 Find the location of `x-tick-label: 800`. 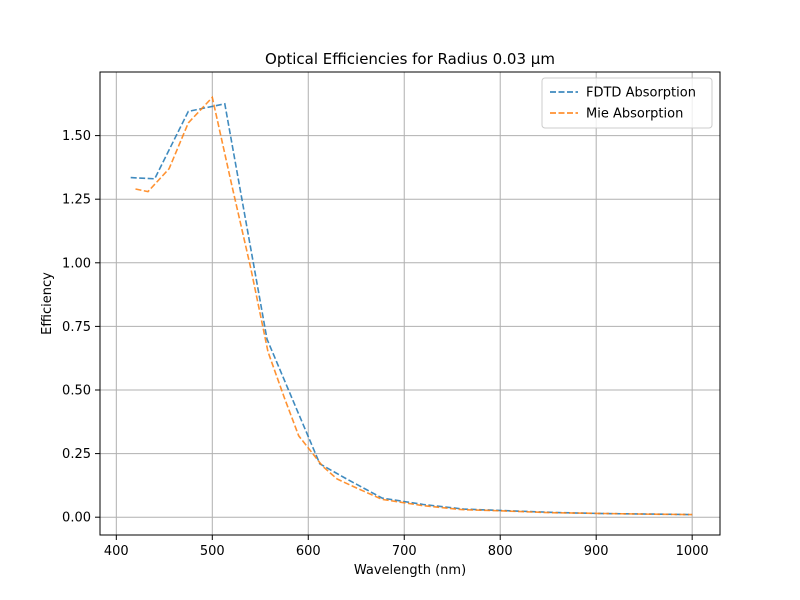

x-tick-label: 800 is located at coordinates (500, 551).